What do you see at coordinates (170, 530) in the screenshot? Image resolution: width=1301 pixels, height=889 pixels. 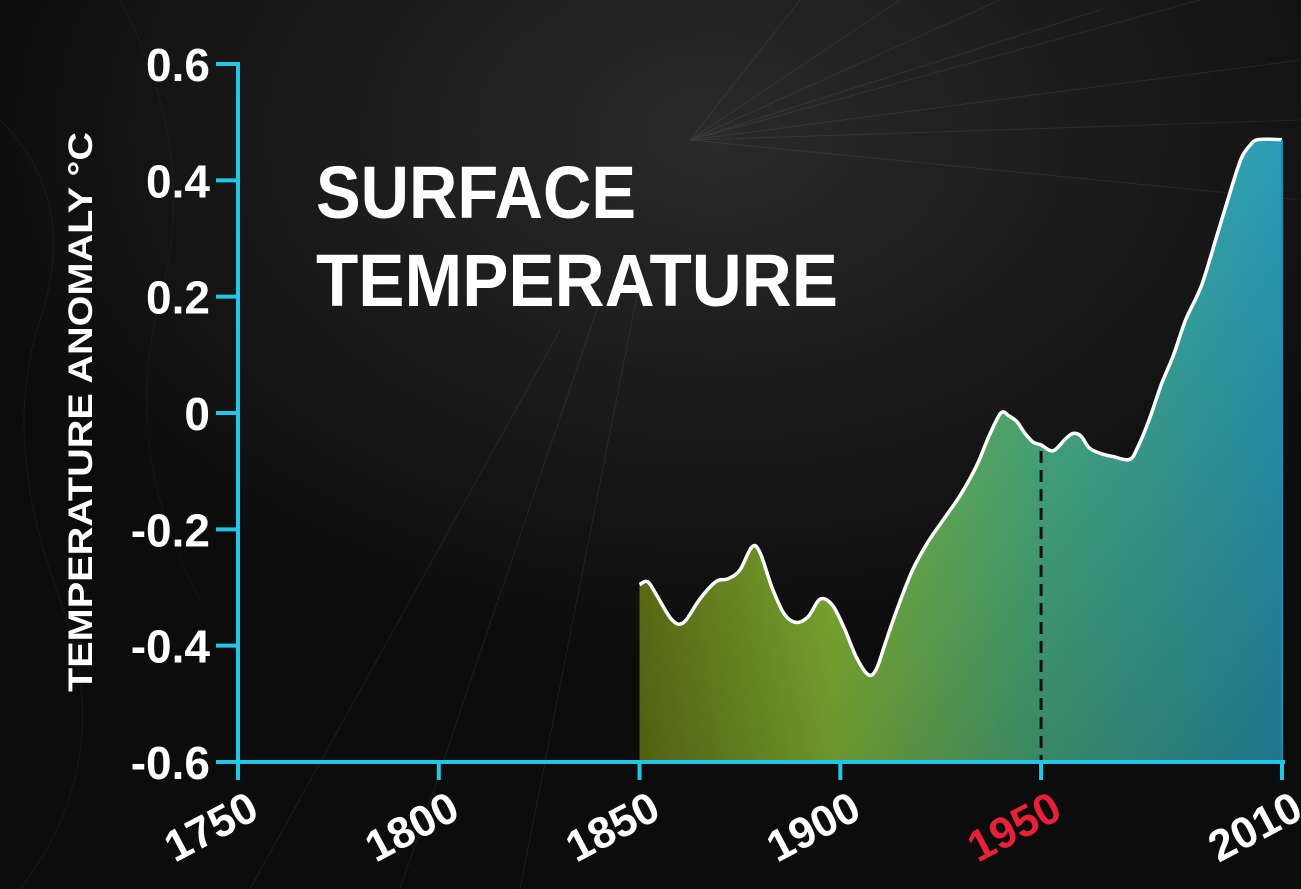 I see `y-tick-label: -0.2` at bounding box center [170, 530].